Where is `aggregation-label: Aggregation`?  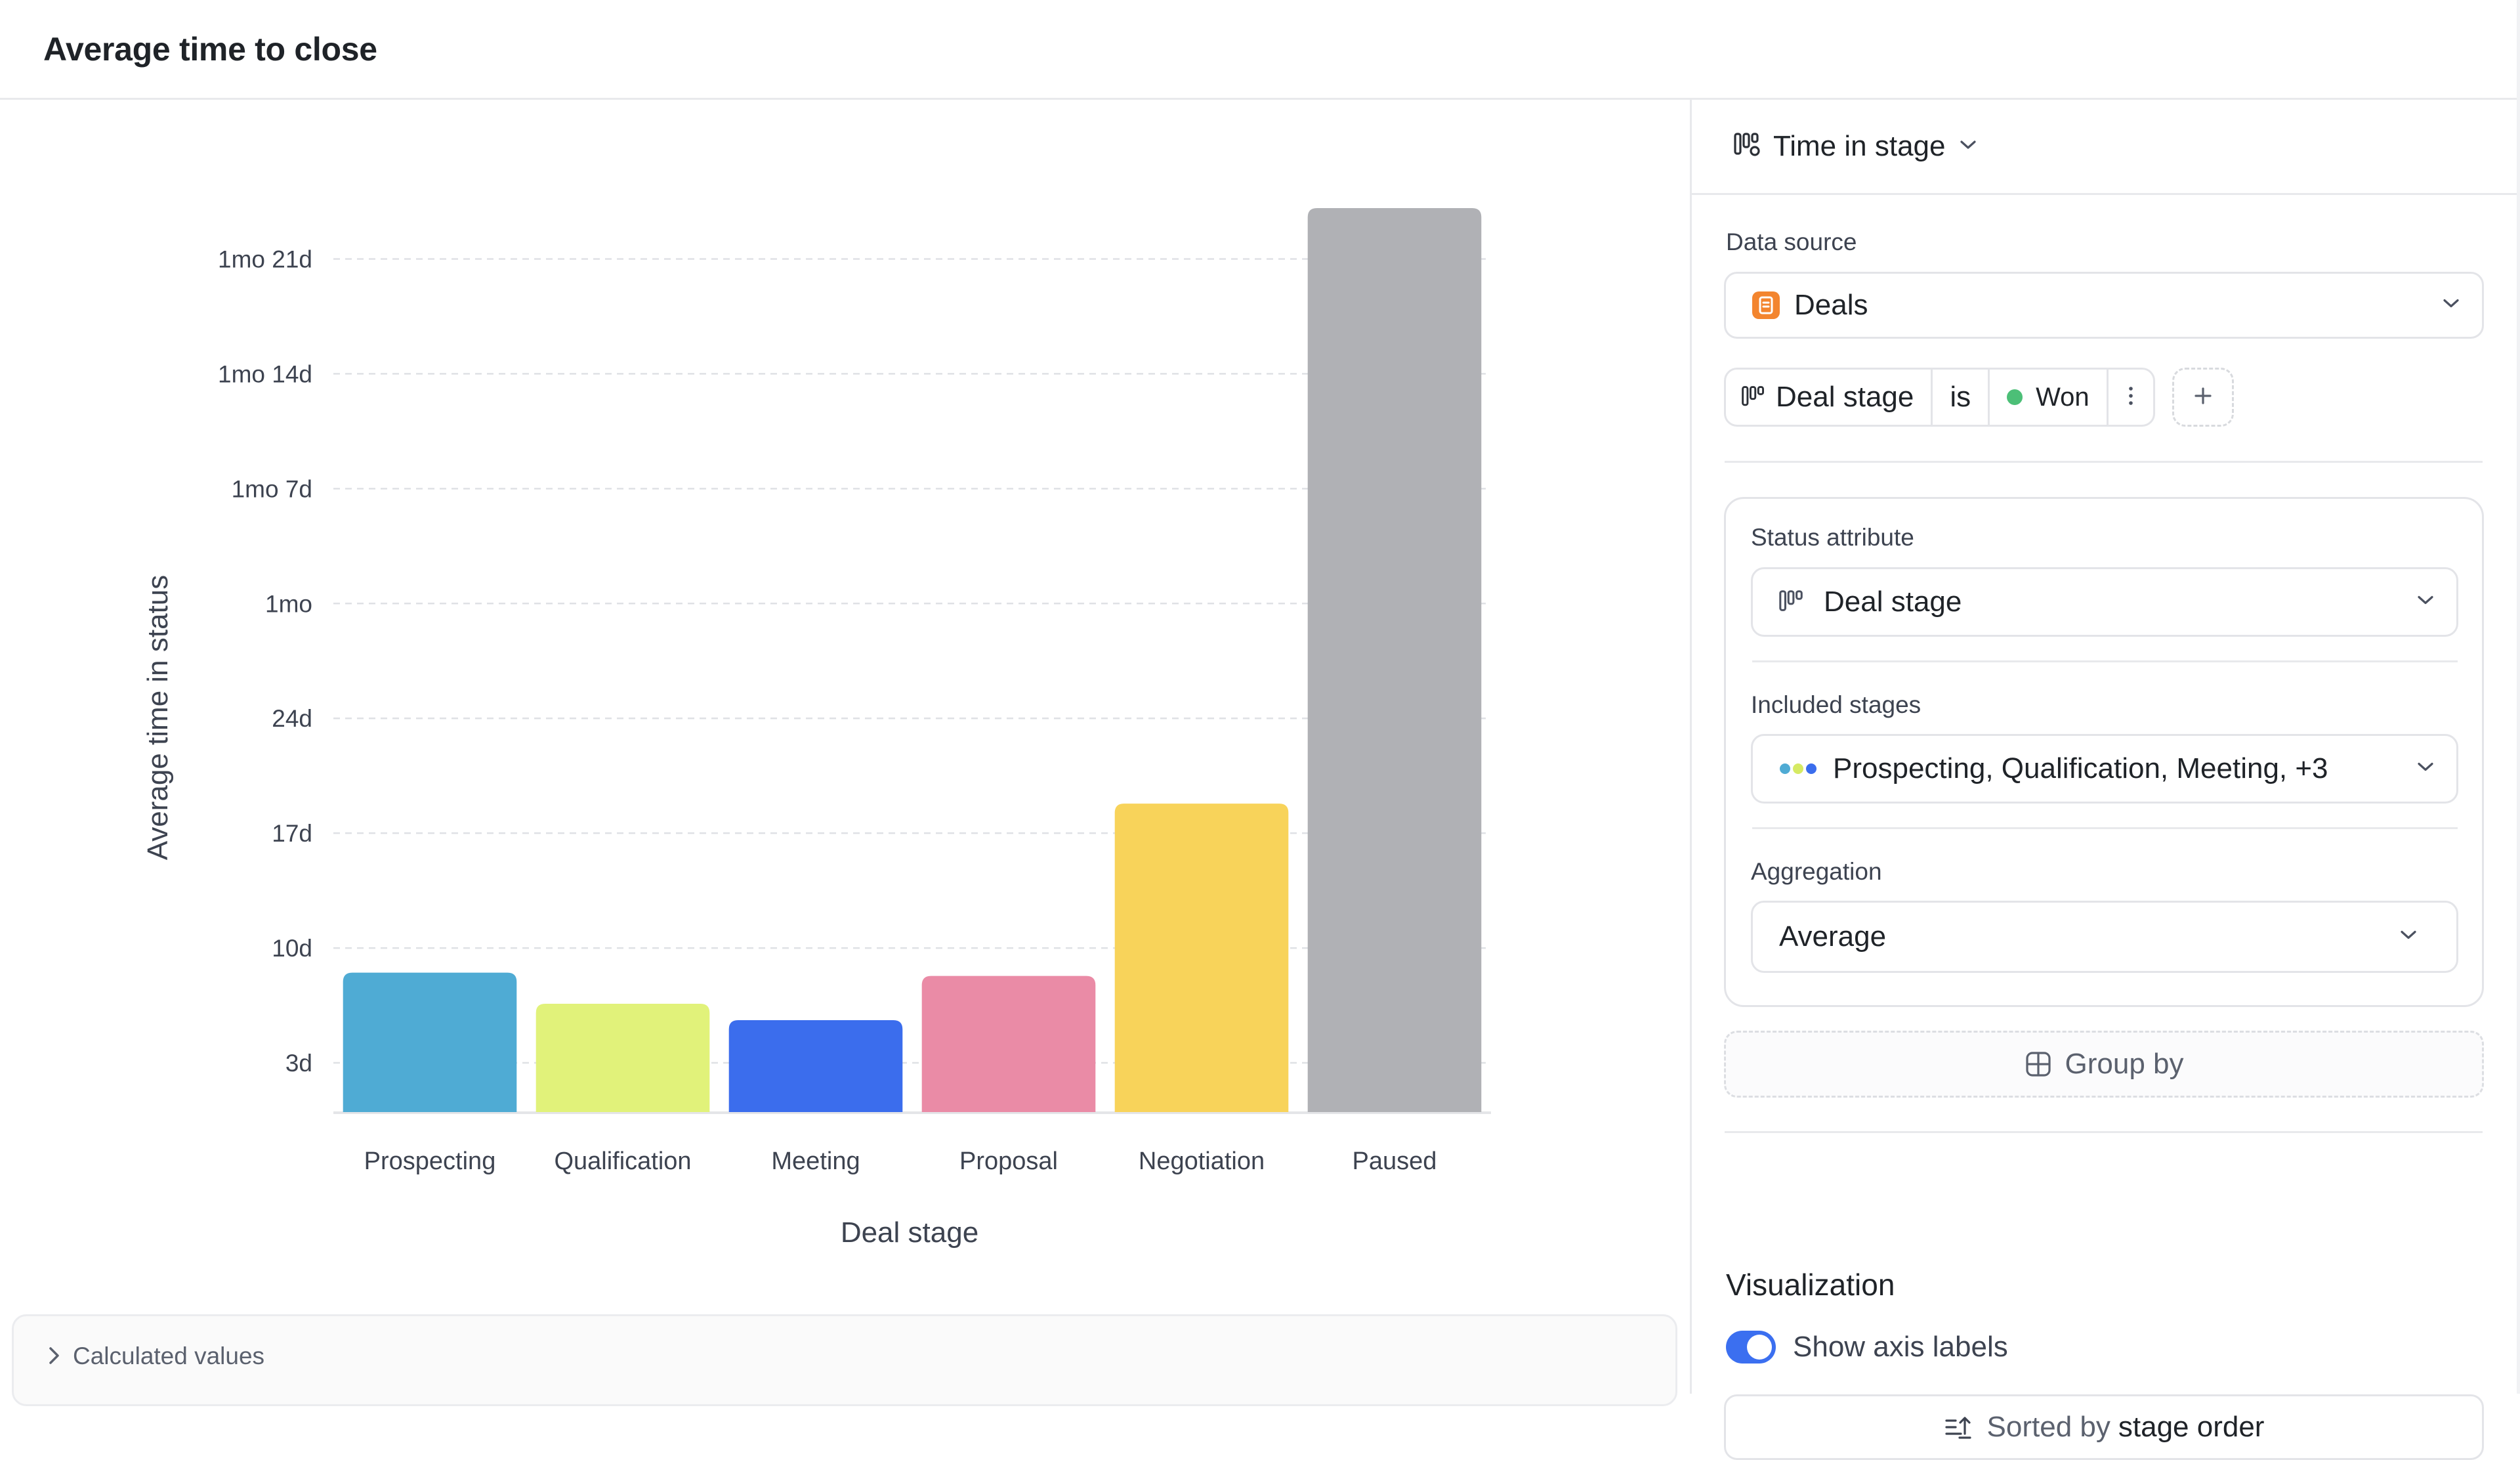 aggregation-label: Aggregation is located at coordinates (1816, 871).